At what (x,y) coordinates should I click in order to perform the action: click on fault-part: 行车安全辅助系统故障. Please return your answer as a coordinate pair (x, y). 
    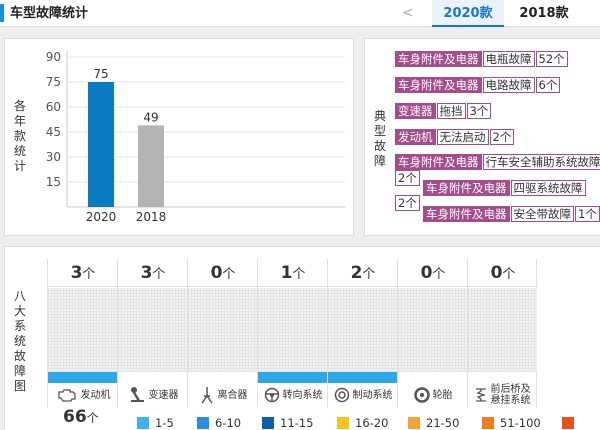
    Looking at the image, I should click on (541, 162).